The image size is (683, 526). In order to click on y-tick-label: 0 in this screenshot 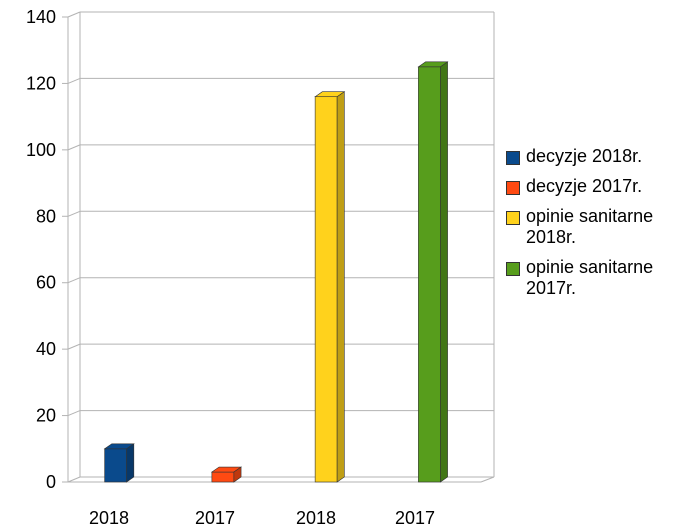, I will do `click(51, 482)`.